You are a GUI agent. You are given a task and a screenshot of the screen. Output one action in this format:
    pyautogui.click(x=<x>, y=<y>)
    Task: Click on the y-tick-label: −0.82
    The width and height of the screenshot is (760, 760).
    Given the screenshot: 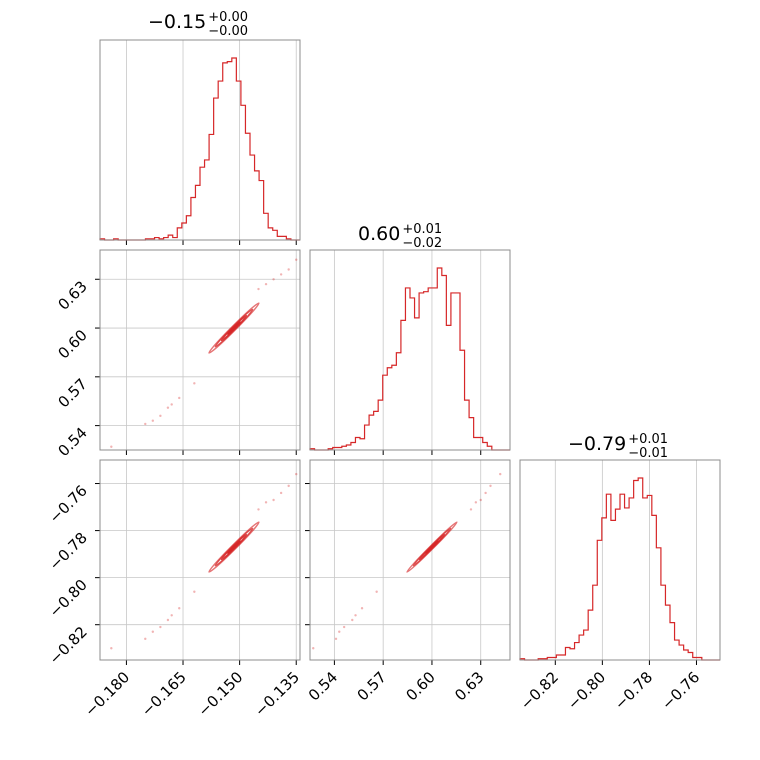 What is the action you would take?
    pyautogui.click(x=68, y=645)
    